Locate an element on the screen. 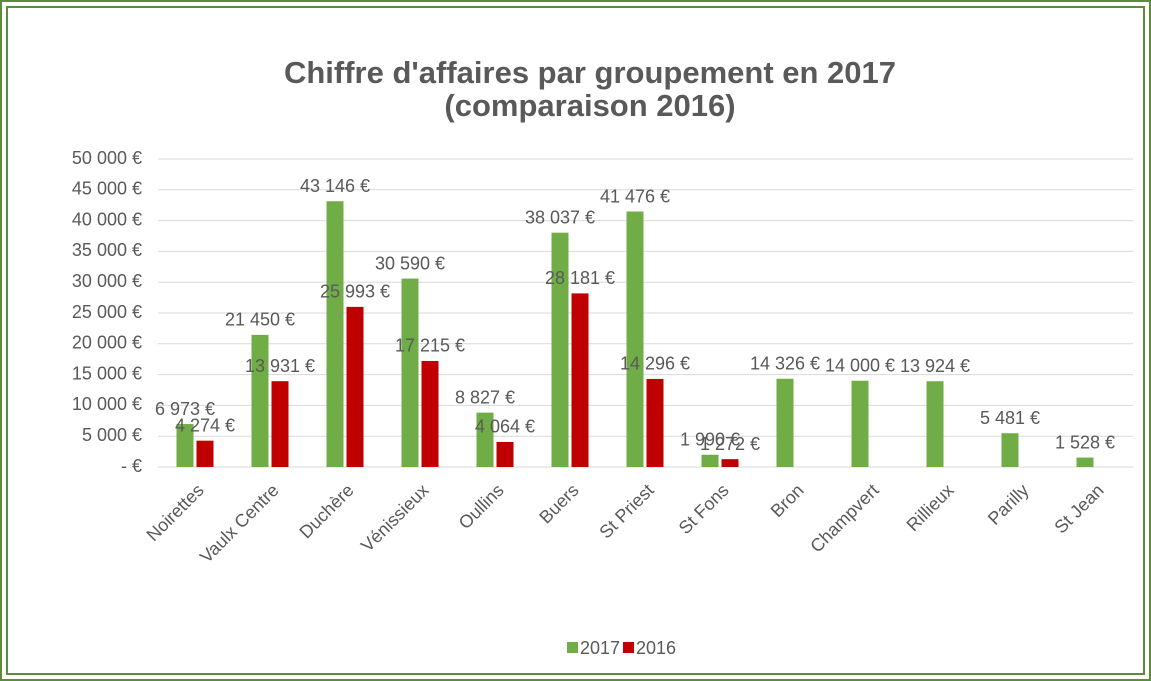 This screenshot has width=1151, height=681. value-label: 5 481 € is located at coordinates (1010, 418).